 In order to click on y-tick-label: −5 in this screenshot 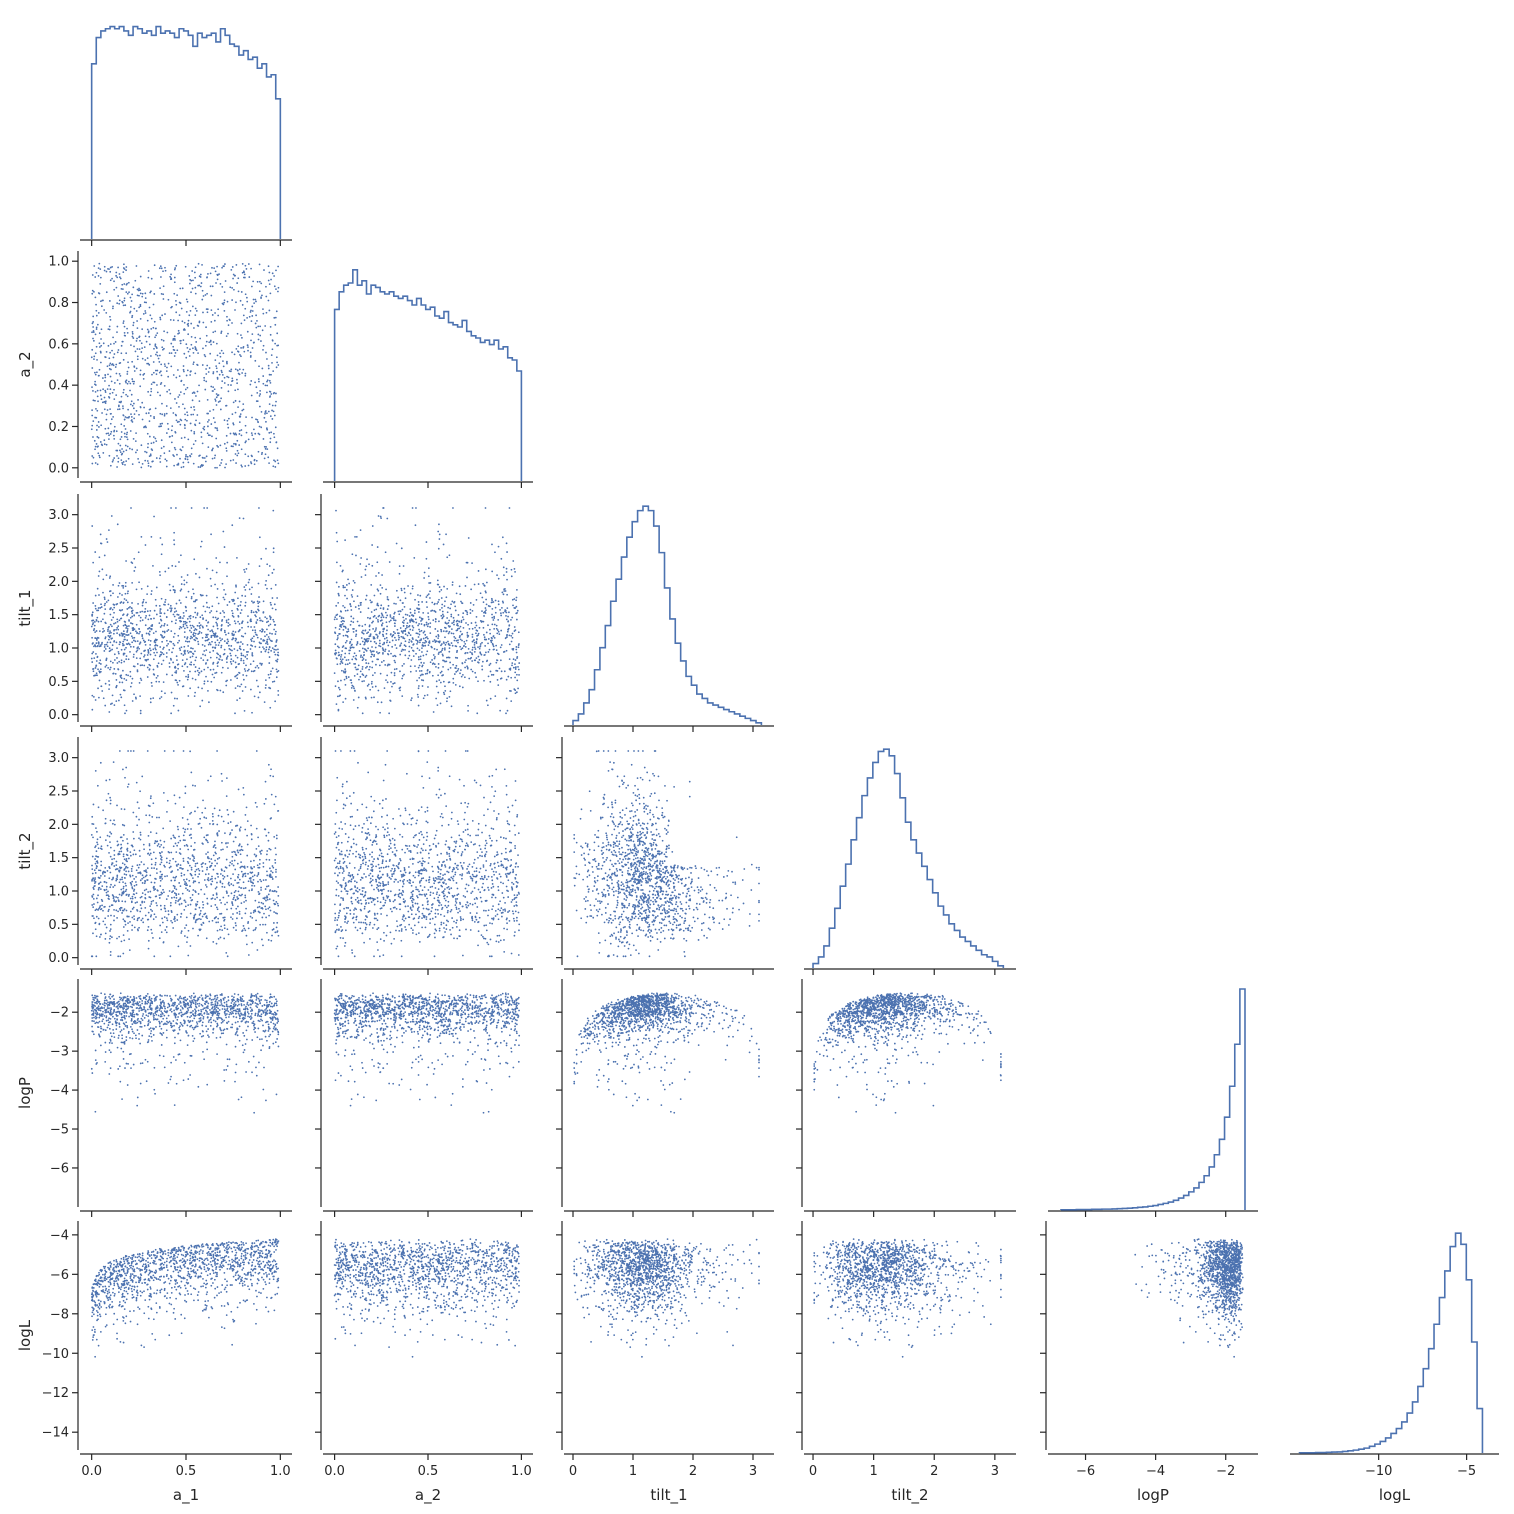, I will do `click(59, 1130)`.